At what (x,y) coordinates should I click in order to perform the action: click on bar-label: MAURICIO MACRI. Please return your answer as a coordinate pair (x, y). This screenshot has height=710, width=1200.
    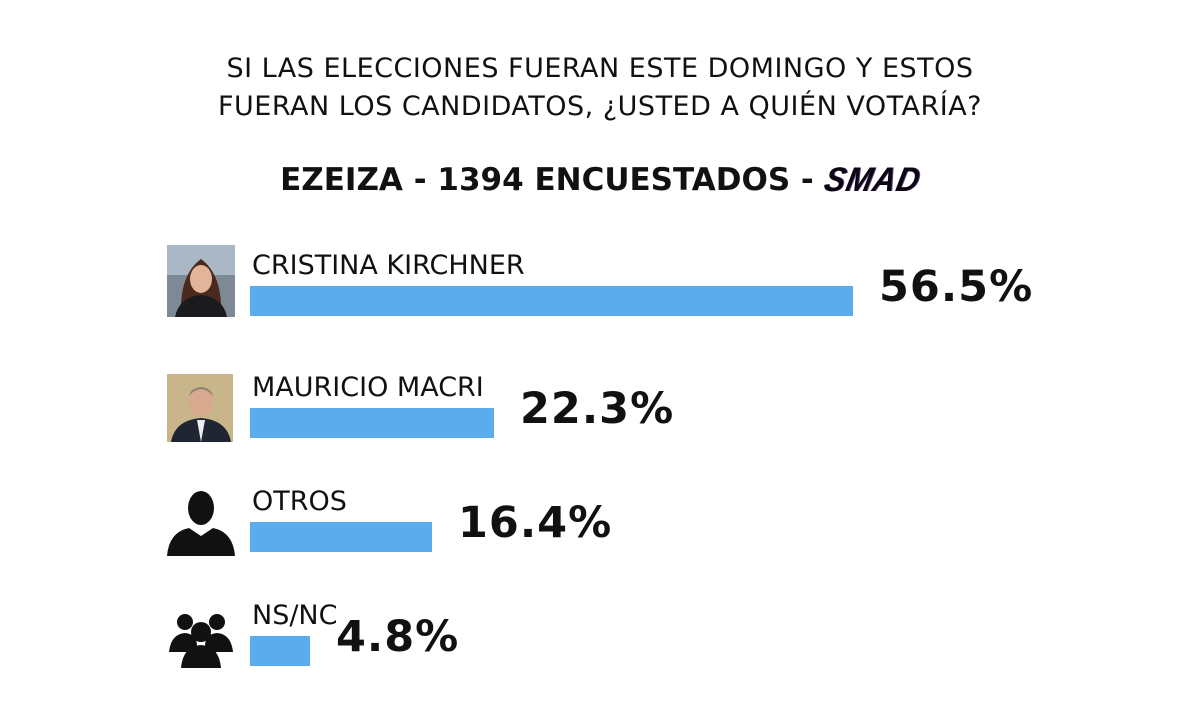
    Looking at the image, I should click on (368, 387).